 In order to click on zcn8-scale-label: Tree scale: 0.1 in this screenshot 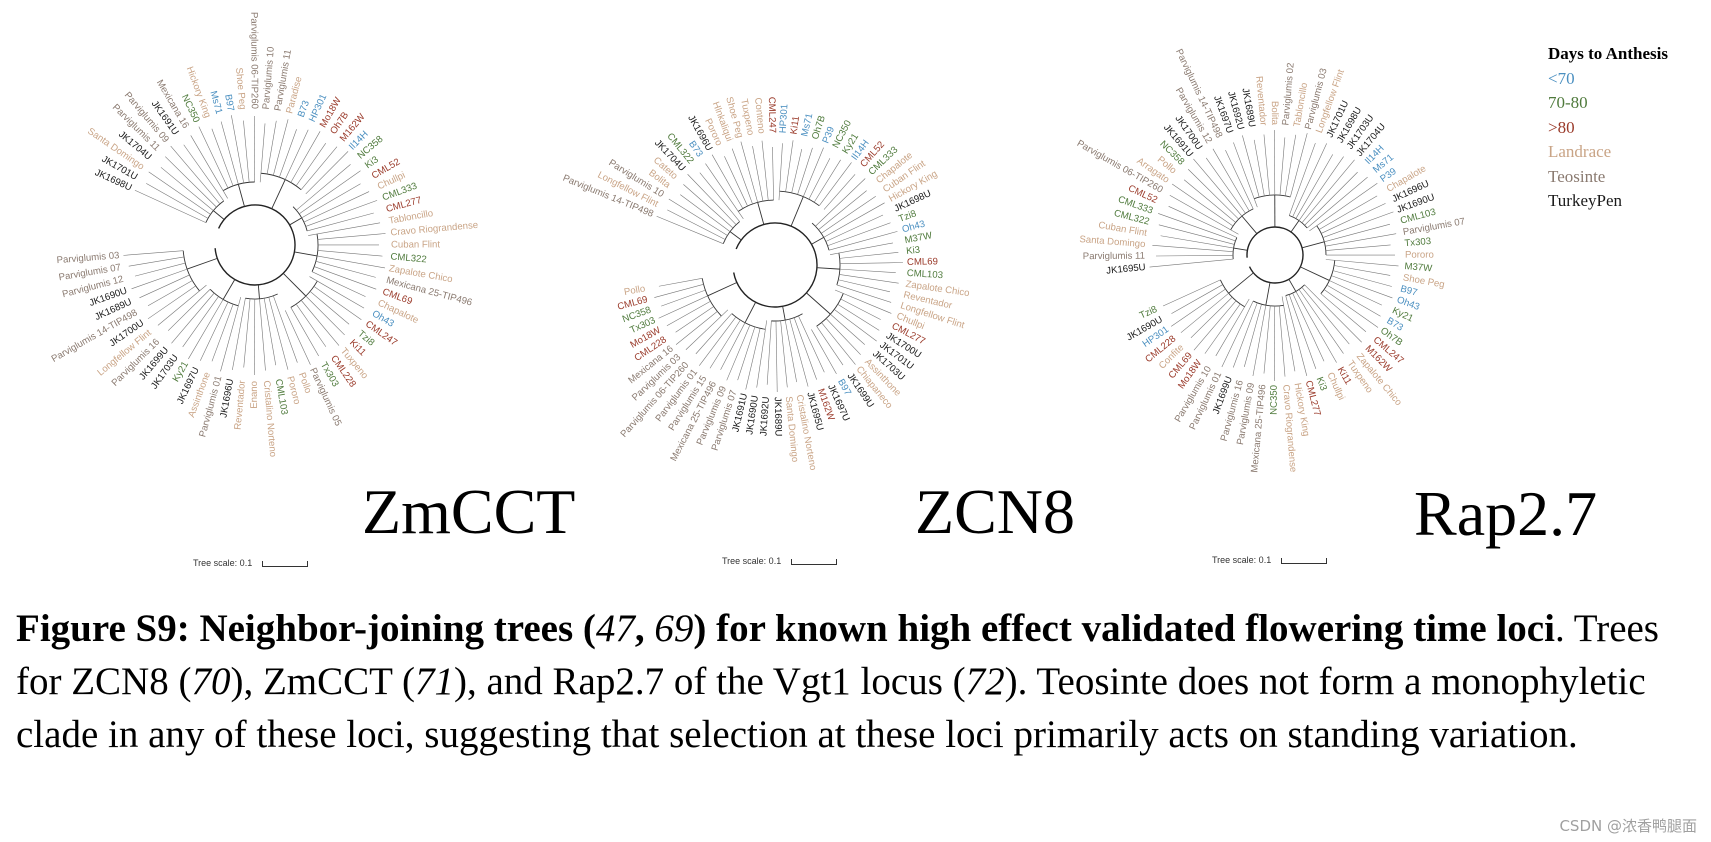, I will do `click(752, 561)`.